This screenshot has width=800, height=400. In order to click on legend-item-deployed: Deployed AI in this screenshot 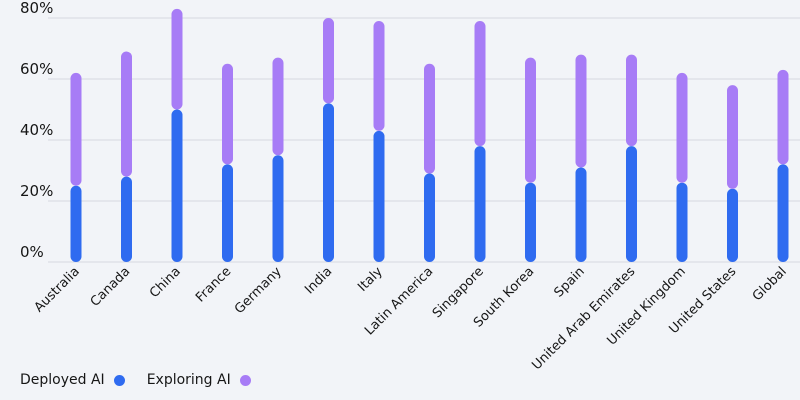, I will do `click(72, 380)`.